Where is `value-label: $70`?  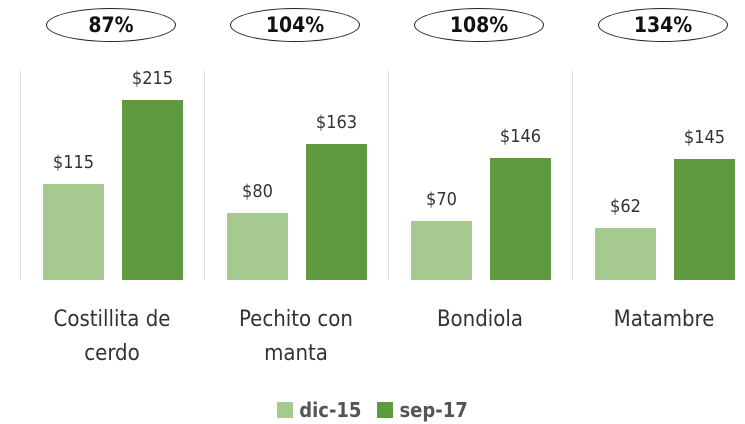
value-label: $70 is located at coordinates (441, 200).